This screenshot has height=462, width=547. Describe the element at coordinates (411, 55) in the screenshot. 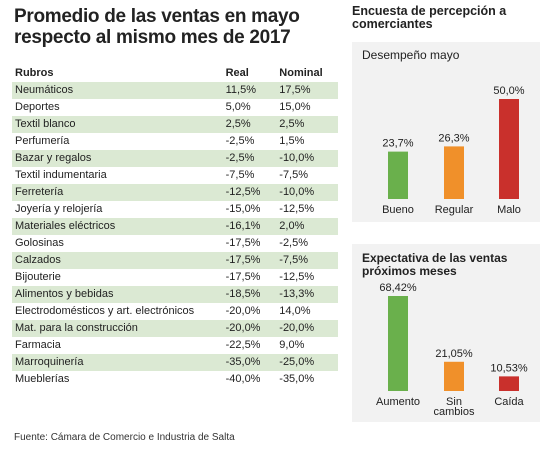

I see `chart-title-desempeno: Desempeño mayo` at that location.